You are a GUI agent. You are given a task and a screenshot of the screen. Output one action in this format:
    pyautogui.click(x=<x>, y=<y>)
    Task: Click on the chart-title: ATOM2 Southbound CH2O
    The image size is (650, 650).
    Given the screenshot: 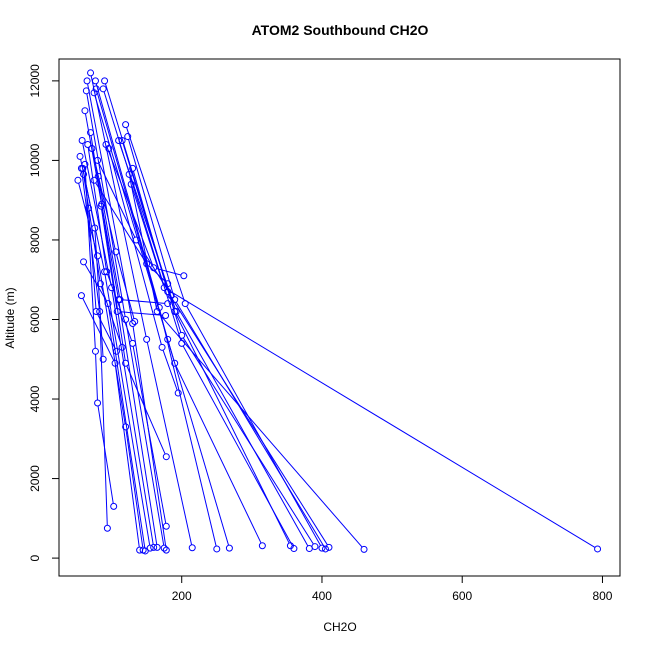 What is the action you would take?
    pyautogui.click(x=340, y=30)
    